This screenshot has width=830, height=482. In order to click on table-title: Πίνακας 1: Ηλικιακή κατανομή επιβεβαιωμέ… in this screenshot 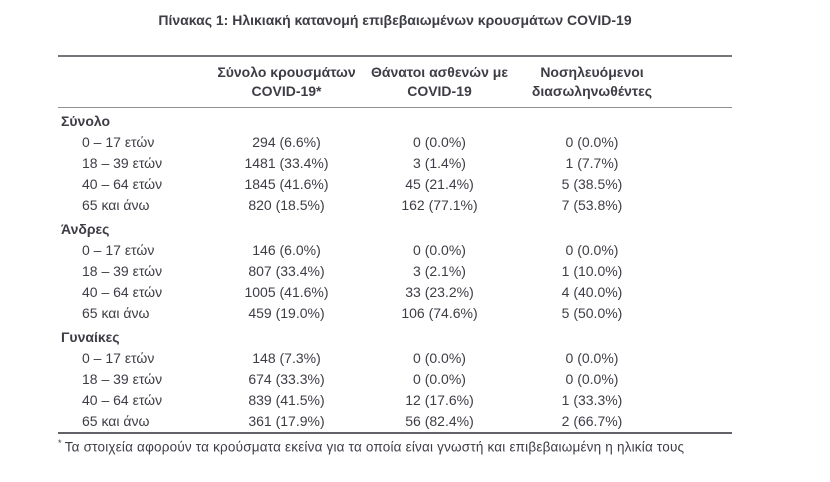, I will do `click(395, 20)`.